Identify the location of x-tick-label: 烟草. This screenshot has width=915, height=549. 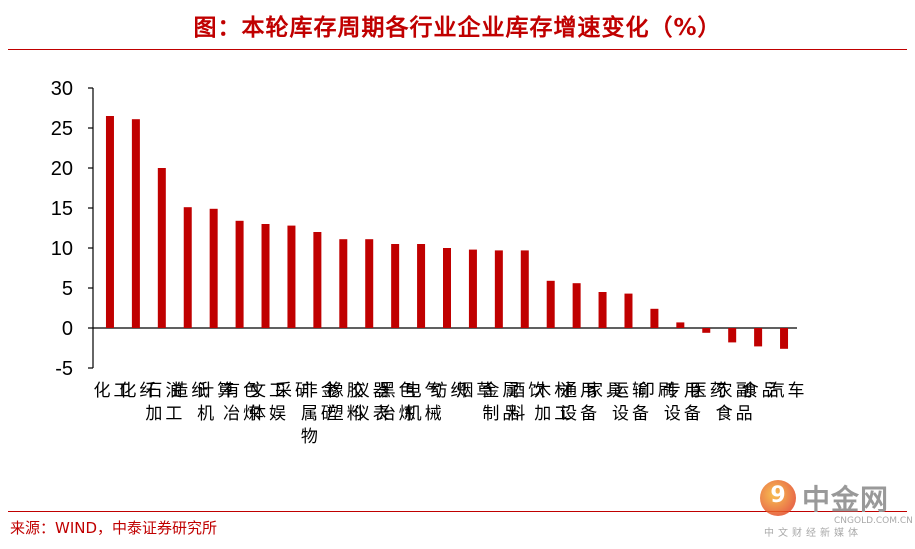
(474, 391).